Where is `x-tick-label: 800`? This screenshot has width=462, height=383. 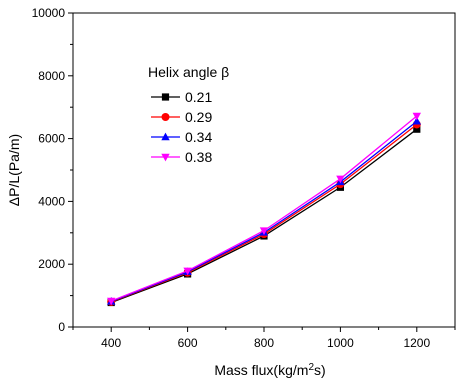 x-tick-label: 800 is located at coordinates (264, 343).